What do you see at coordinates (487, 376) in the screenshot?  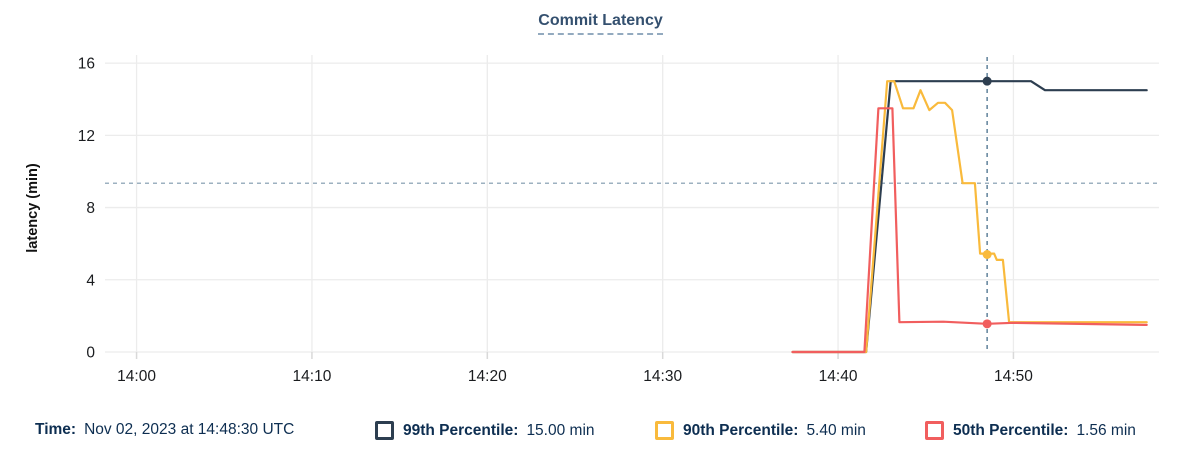 I see `x-tick-label: 14:20` at bounding box center [487, 376].